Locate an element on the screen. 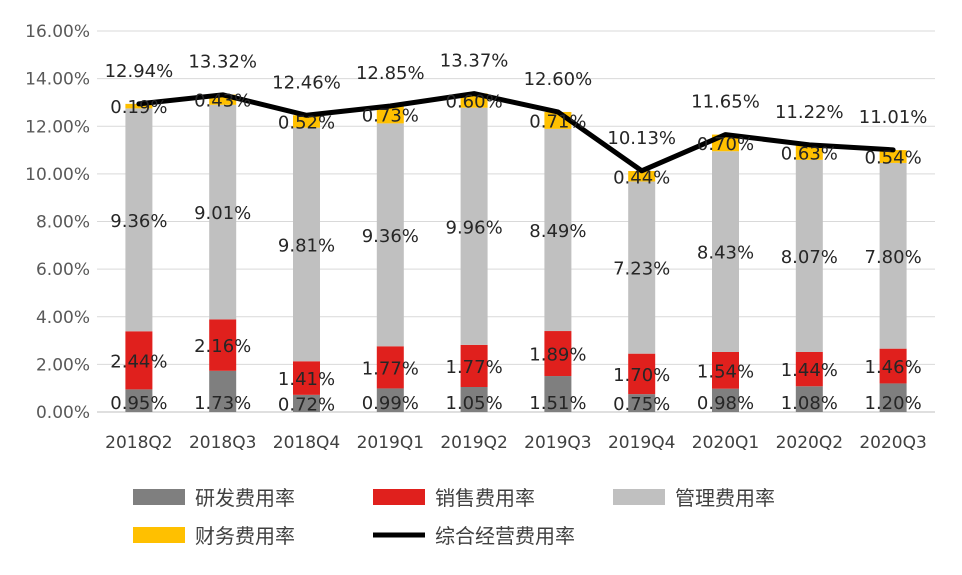 The image size is (962, 575). data-label-total: 11.22% is located at coordinates (809, 112).